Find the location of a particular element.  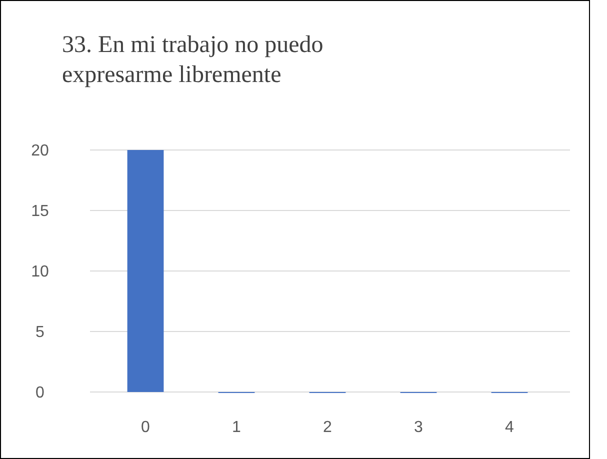

y-tick-label: 5 is located at coordinates (40, 333).